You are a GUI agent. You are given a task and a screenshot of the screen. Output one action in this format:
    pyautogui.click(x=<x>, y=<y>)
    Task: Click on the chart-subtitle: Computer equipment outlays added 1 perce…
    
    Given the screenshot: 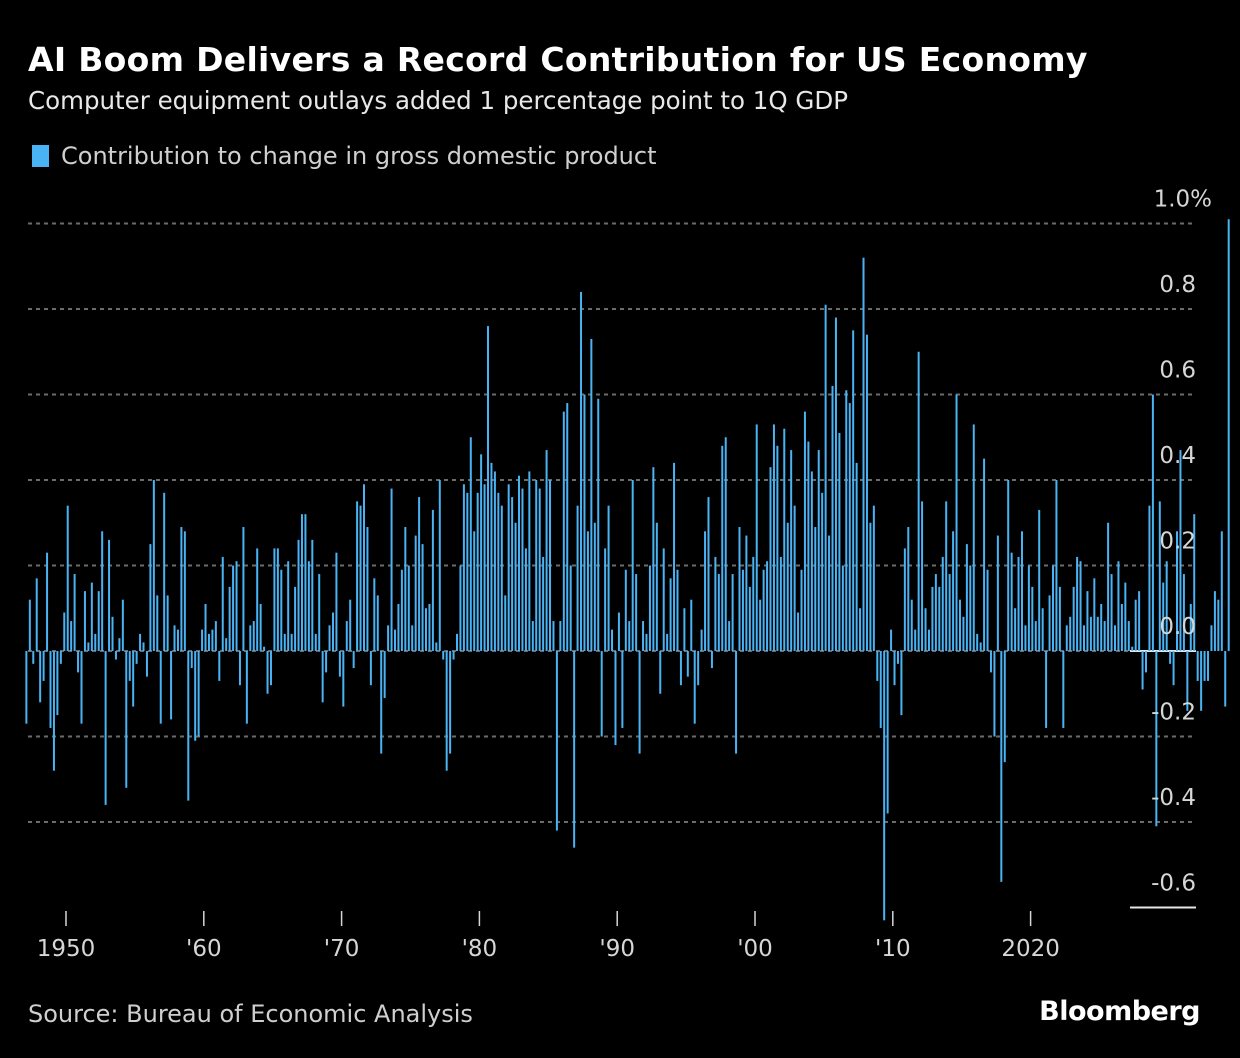 What is the action you would take?
    pyautogui.click(x=438, y=100)
    